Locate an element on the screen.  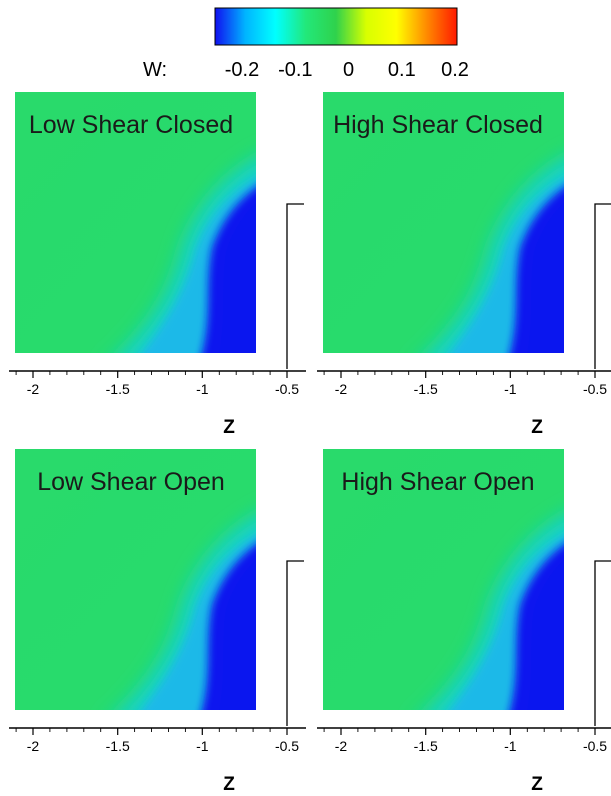
colorbar-tick-label: -0.1 is located at coordinates (295, 70).